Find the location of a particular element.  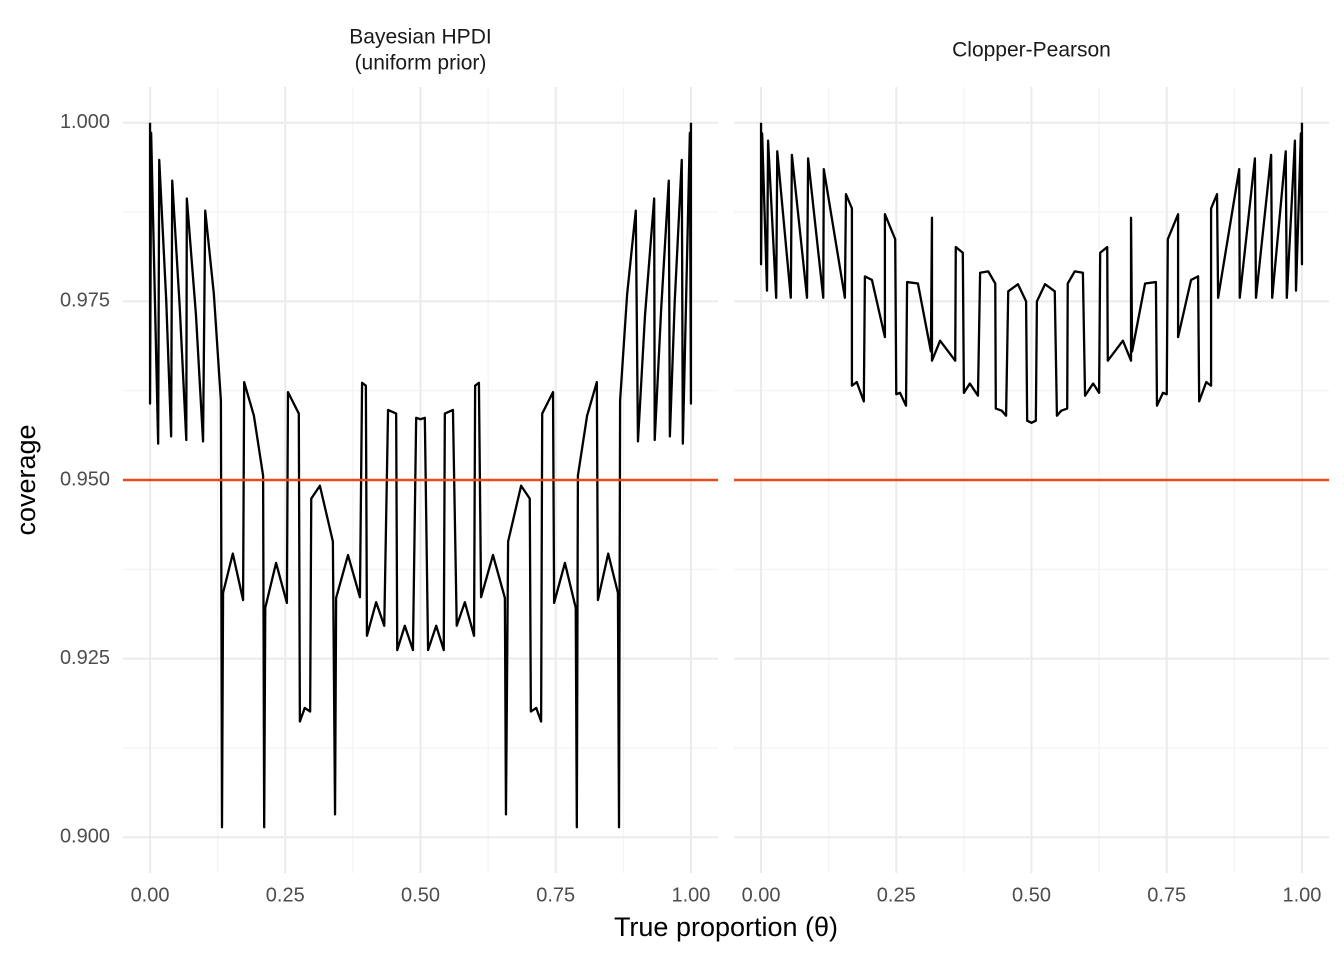

facet-title: Clopper-Pearson is located at coordinates (1031, 50).